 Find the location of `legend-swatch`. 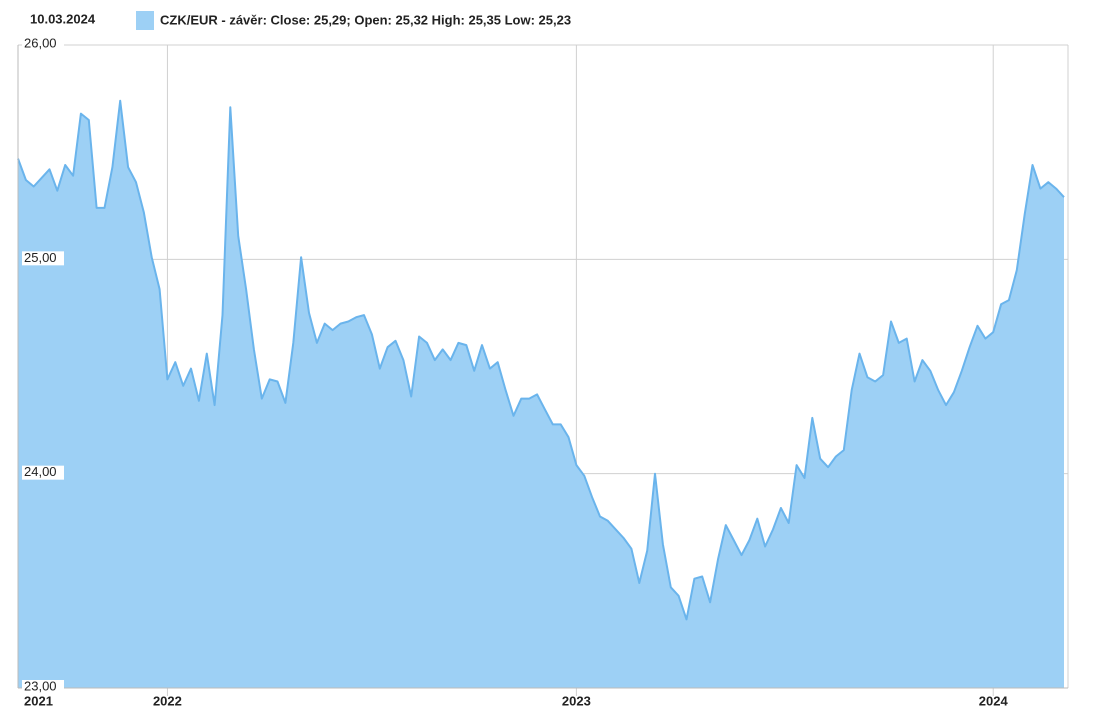

legend-swatch is located at coordinates (145, 20).